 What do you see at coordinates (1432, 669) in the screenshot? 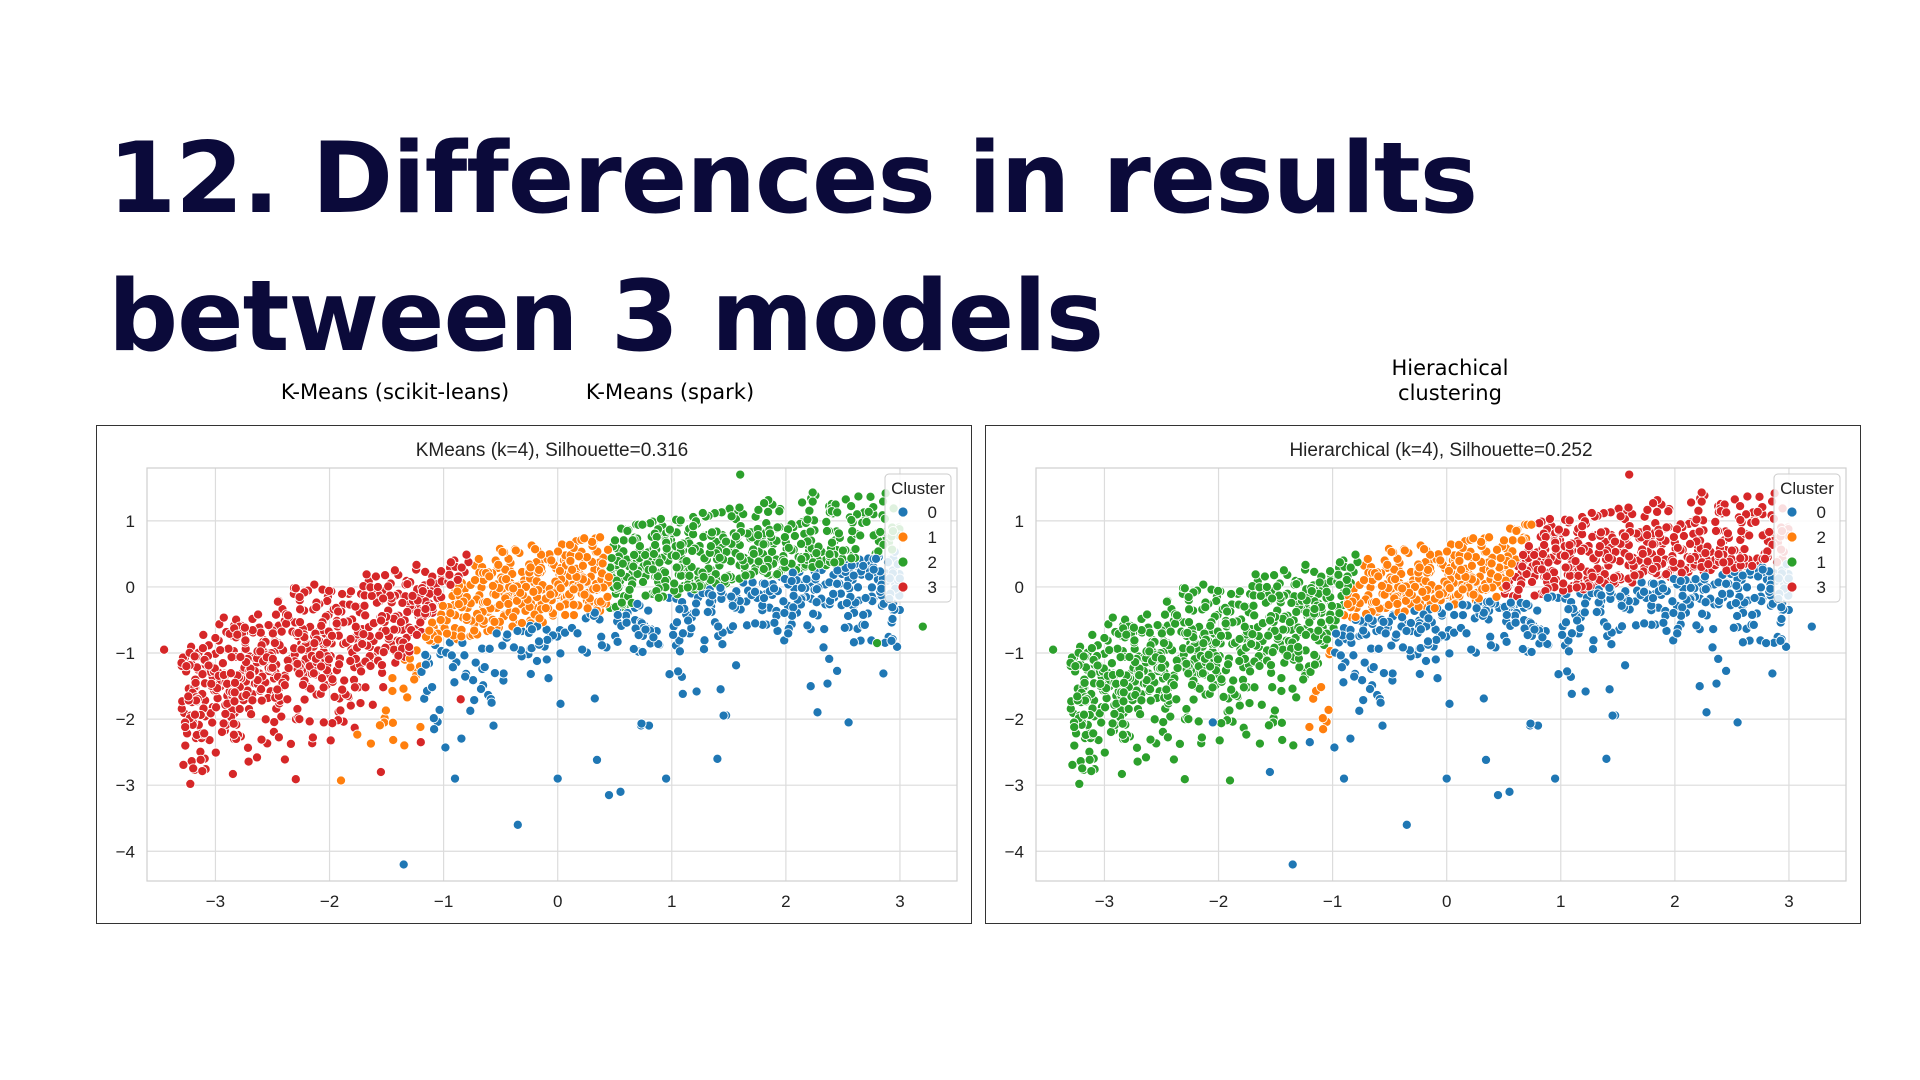
I see `hierarchical-points` at bounding box center [1432, 669].